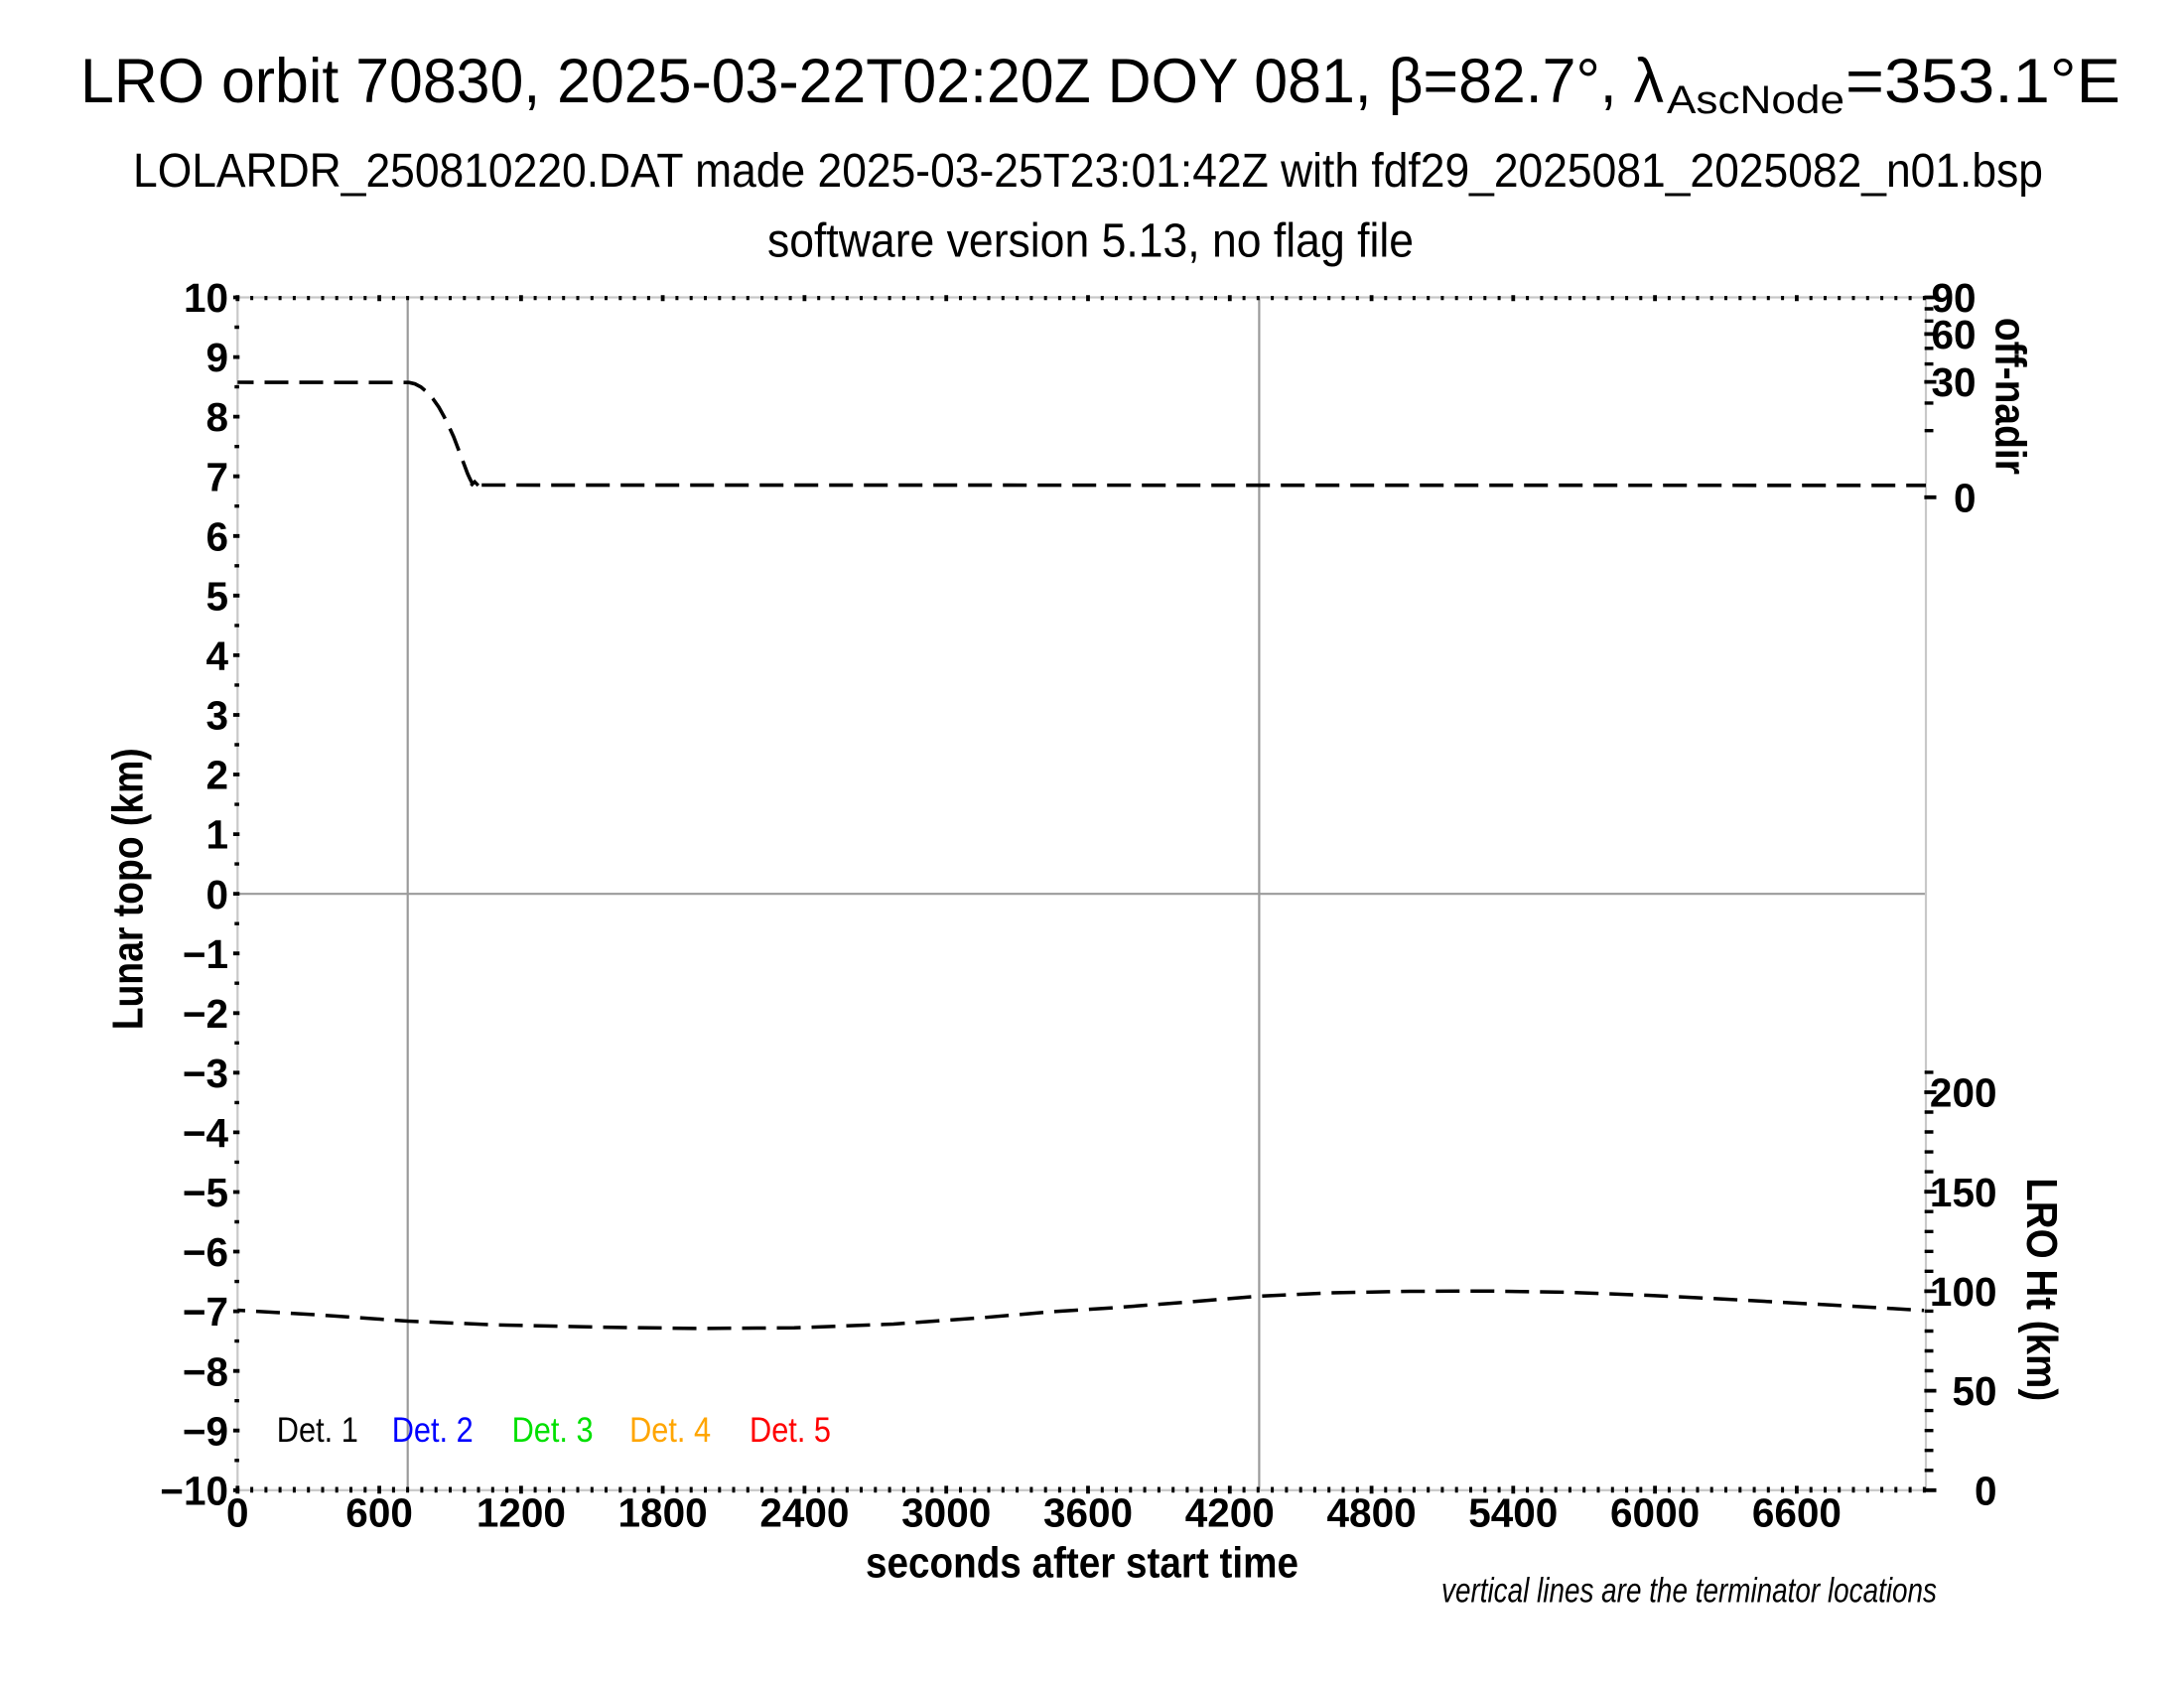 This screenshot has width=2184, height=1688. Describe the element at coordinates (194, 1490) in the screenshot. I see `svg-text: −10` at that location.